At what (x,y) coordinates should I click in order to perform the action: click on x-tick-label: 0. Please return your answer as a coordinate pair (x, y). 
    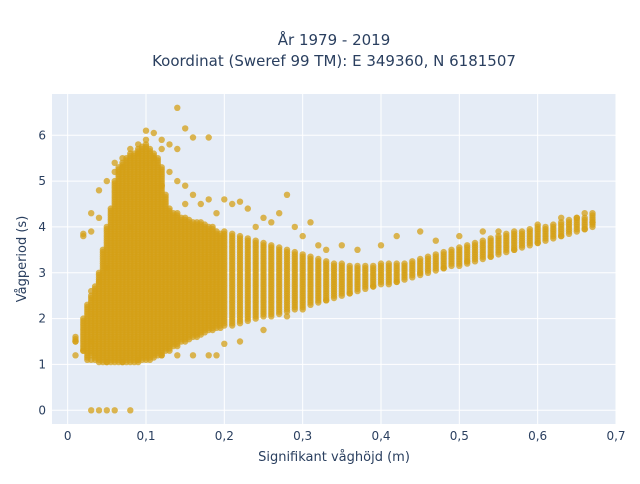
    Looking at the image, I should click on (68, 436).